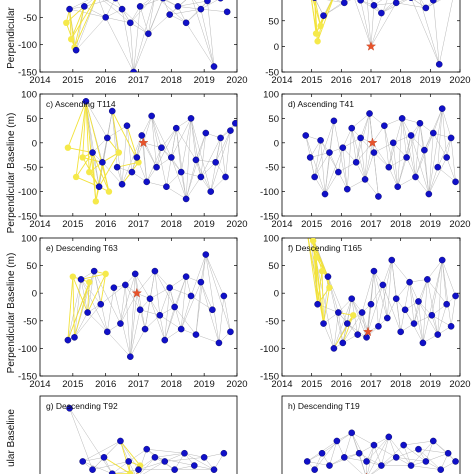 This screenshot has height=474, width=474. I want to click on y-tick-label: 50, so click(31, 119).